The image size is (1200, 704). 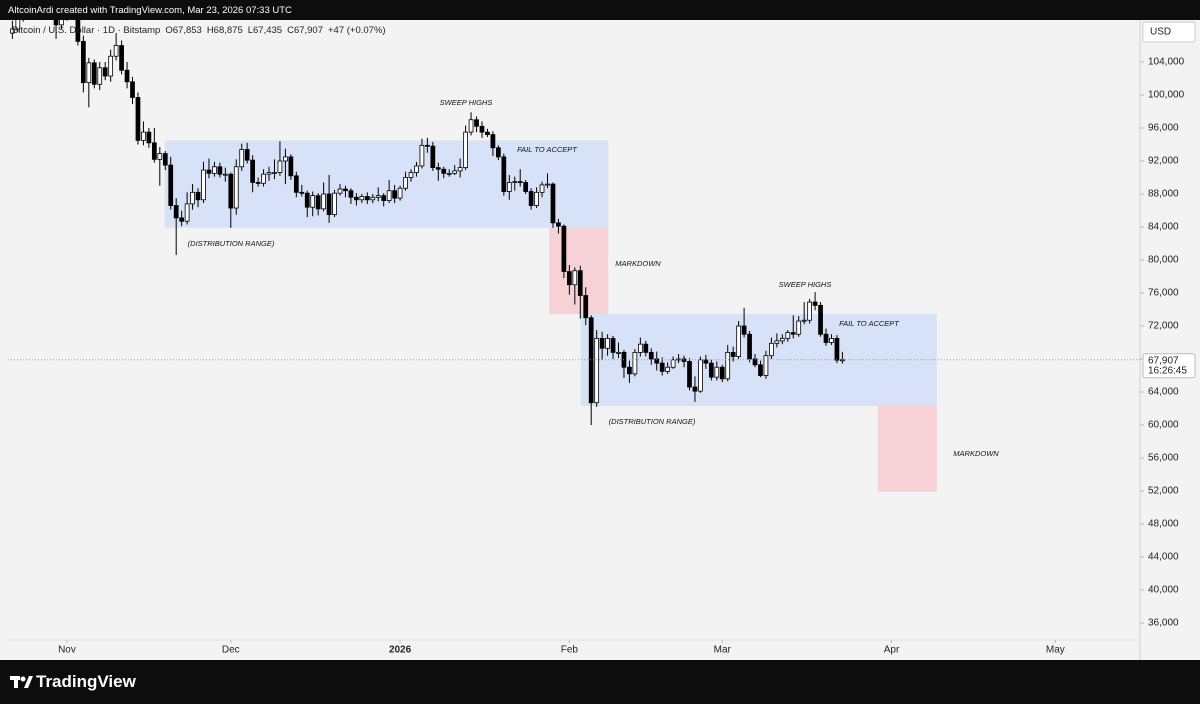 I want to click on x-tick-label: Mar, so click(x=723, y=650).